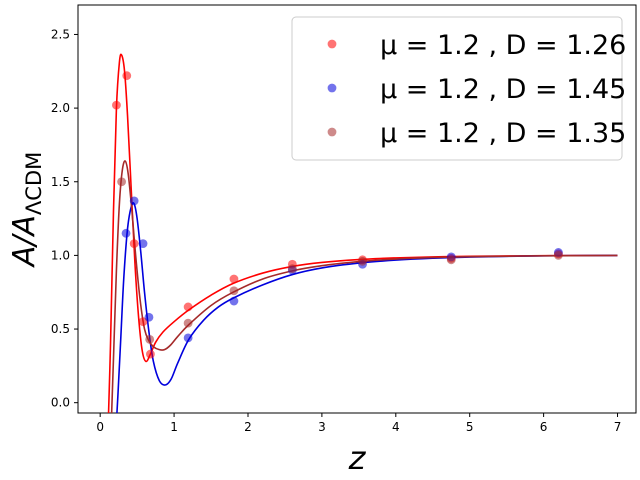 The image size is (640, 480). What do you see at coordinates (470, 427) in the screenshot?
I see `x-tick-label: 5` at bounding box center [470, 427].